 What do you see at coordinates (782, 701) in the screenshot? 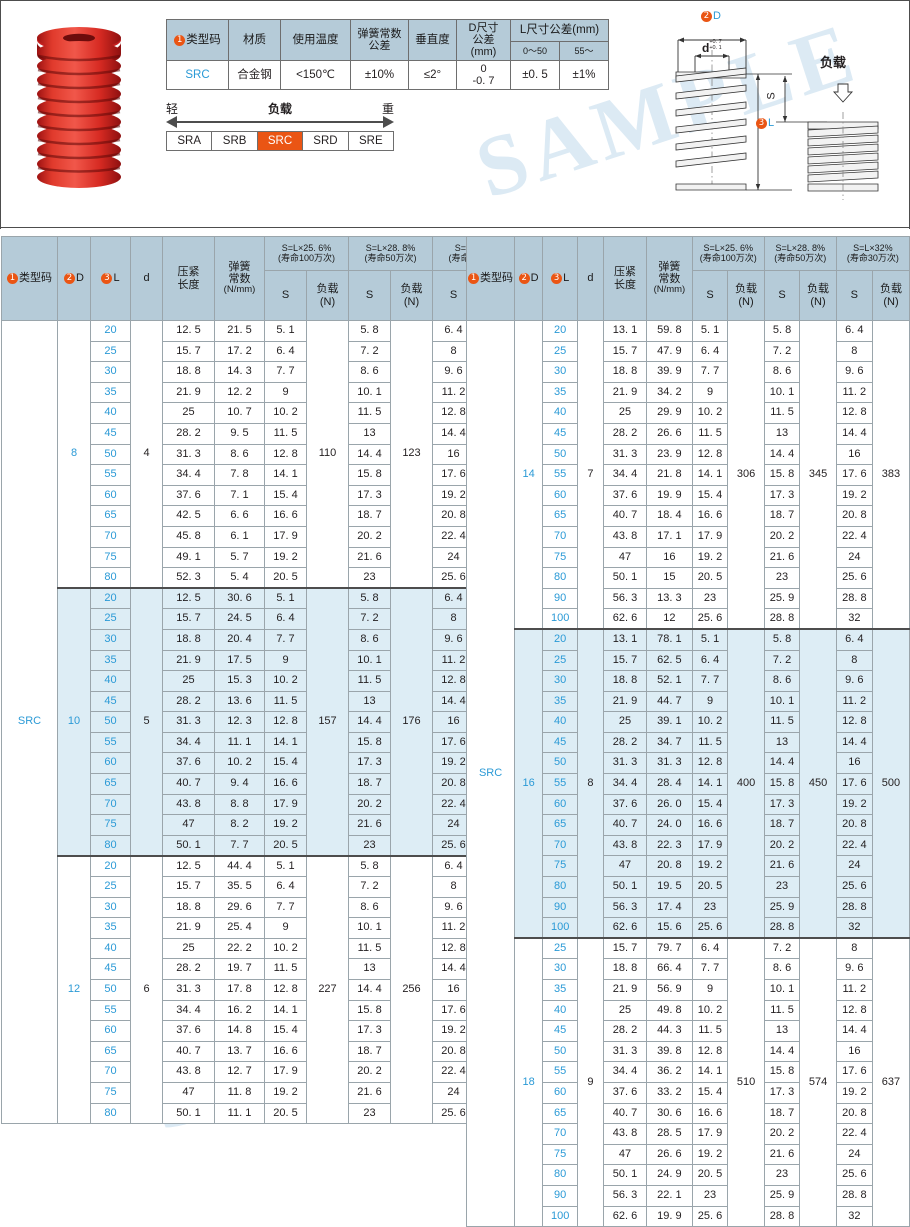
I see `cell-s-2: 10. 1` at bounding box center [782, 701].